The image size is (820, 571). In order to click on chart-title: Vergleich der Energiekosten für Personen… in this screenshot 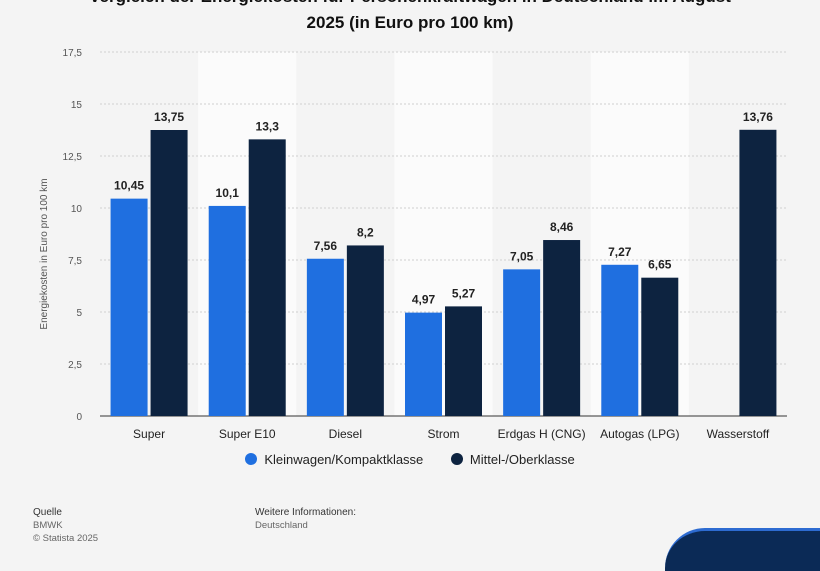, I will do `click(410, 18)`.